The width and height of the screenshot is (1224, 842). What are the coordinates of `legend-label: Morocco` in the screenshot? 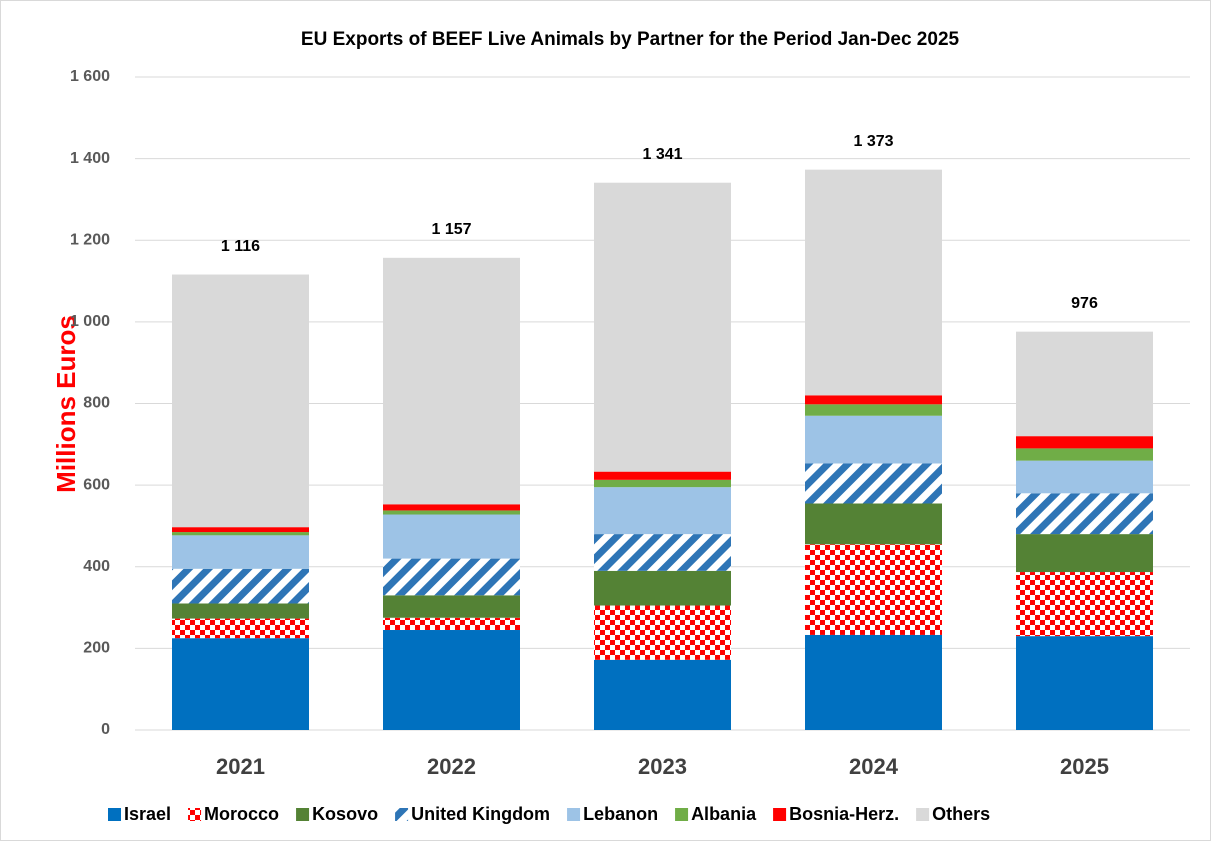 It's located at (241, 814).